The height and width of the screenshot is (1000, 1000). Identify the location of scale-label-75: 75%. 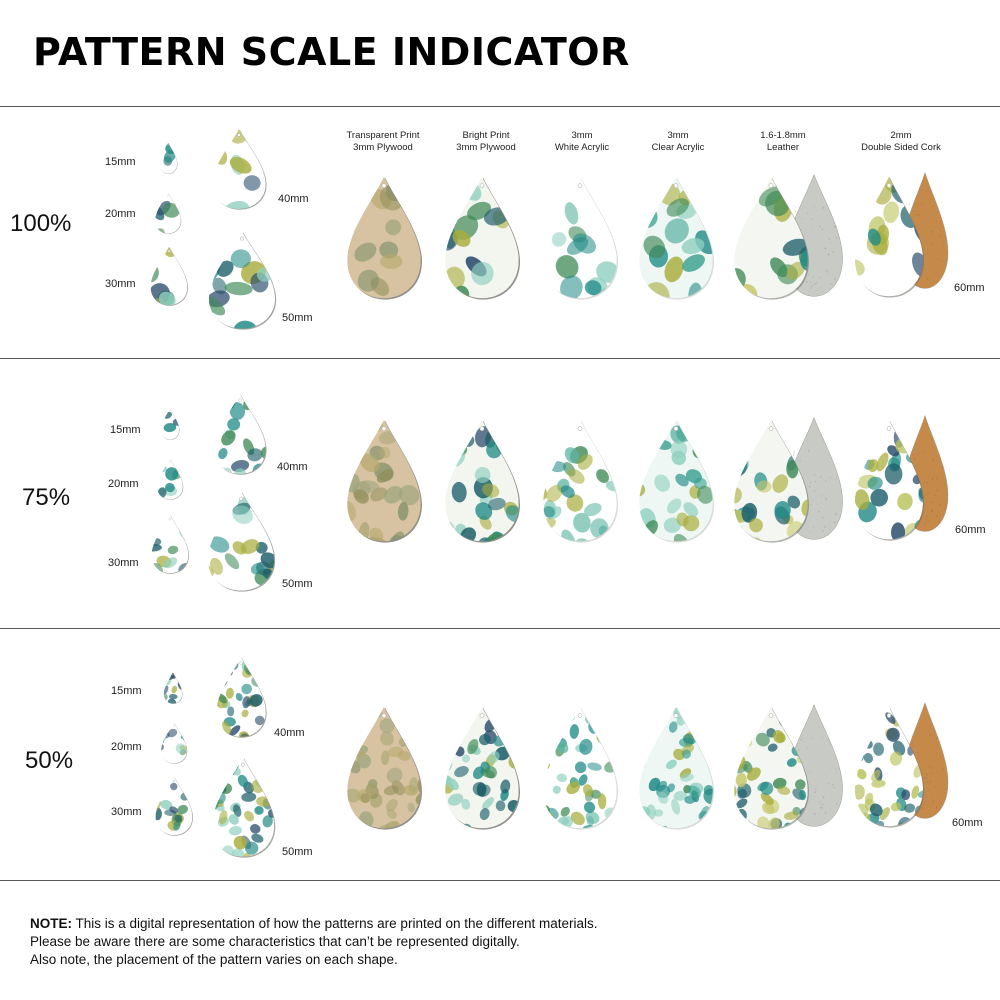
(46, 497).